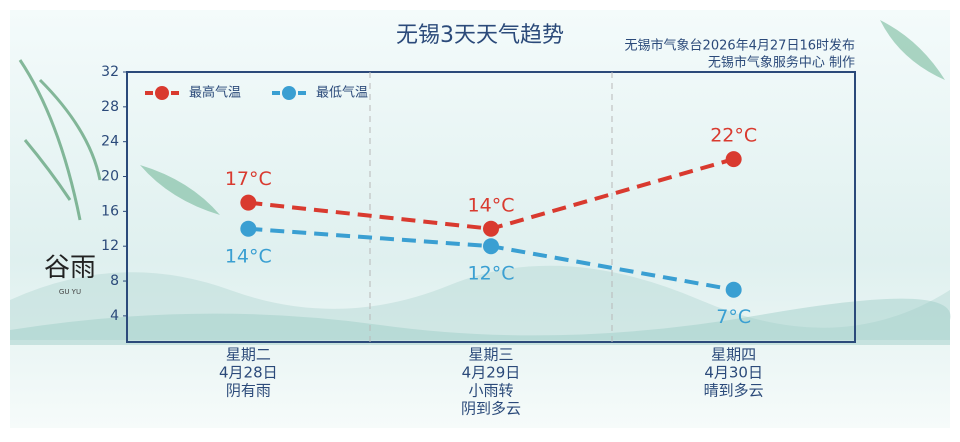 This screenshot has height=442, width=960. What do you see at coordinates (215, 93) in the screenshot?
I see `legend-label: 最高气温` at bounding box center [215, 93].